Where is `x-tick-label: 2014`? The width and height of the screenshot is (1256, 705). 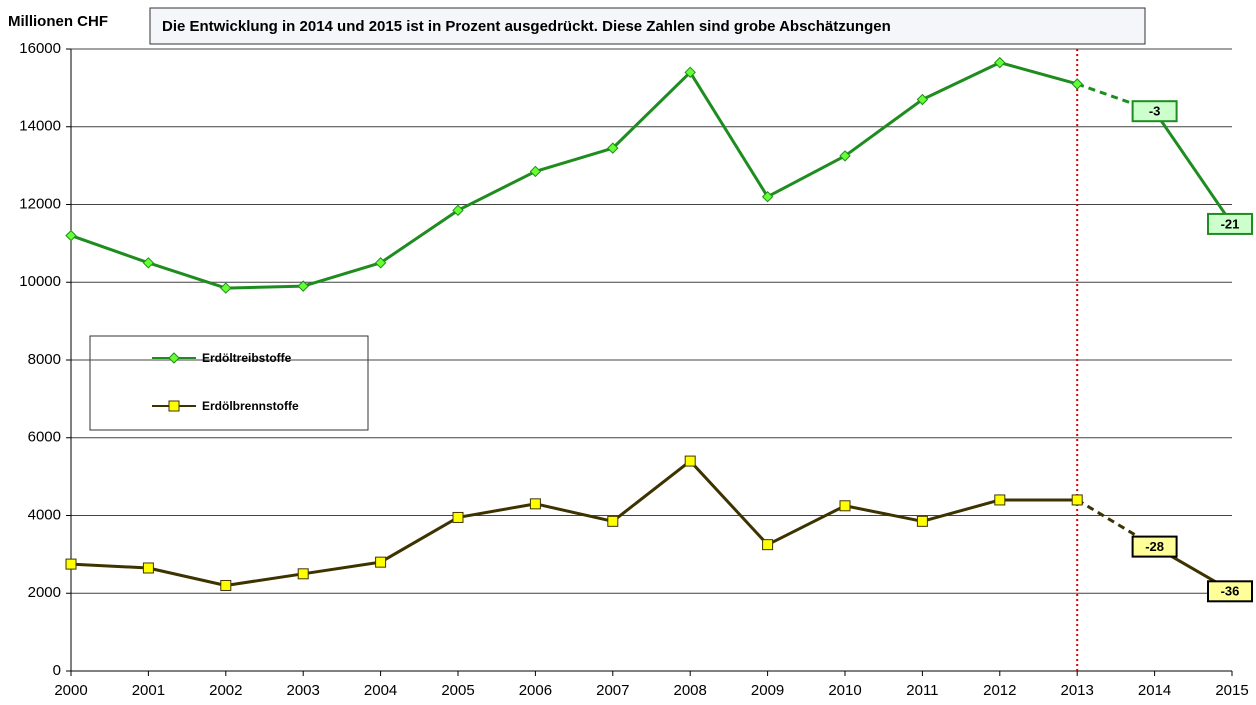 x-tick-label: 2014 is located at coordinates (1154, 690).